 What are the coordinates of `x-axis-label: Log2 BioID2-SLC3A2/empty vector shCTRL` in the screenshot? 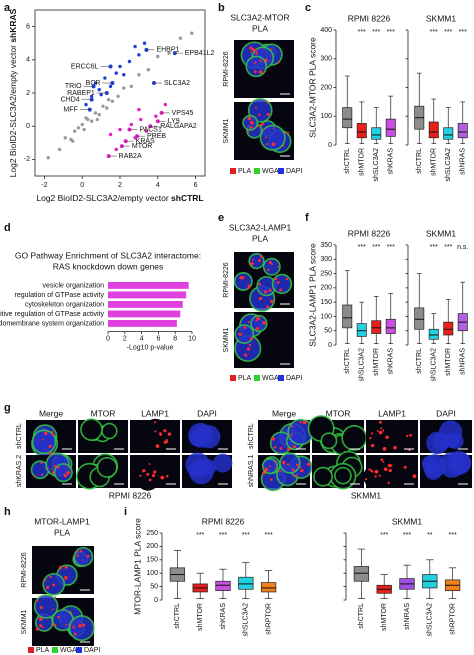 It's located at (119, 198).